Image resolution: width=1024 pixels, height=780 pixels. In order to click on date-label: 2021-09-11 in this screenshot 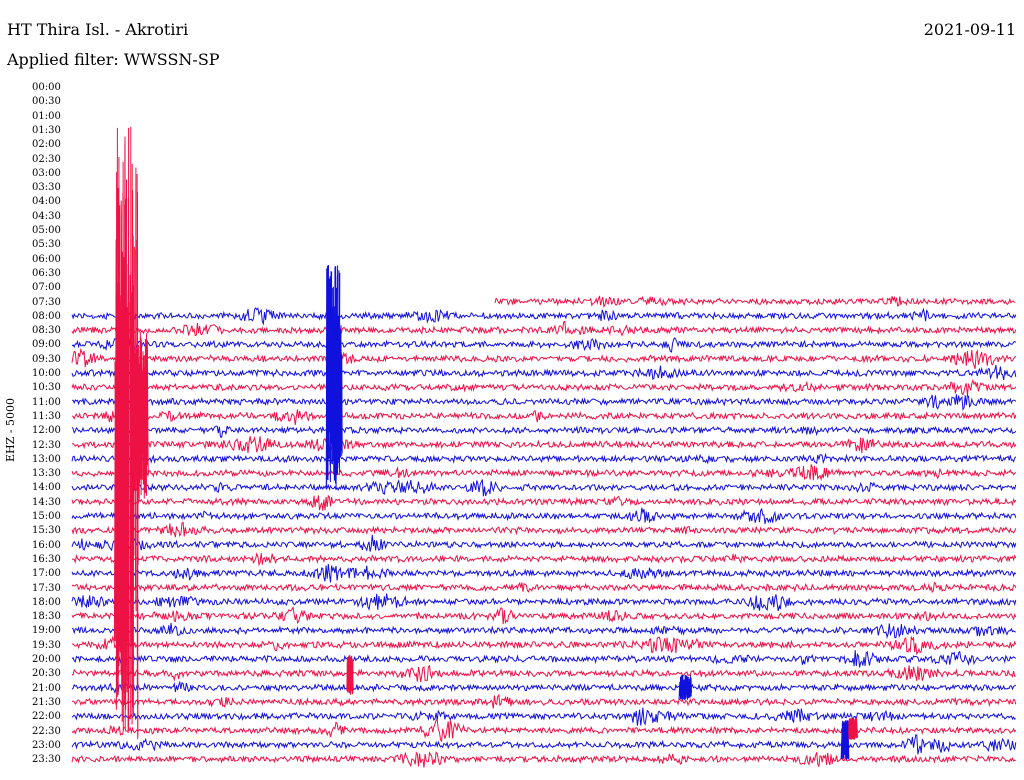, I will do `click(969, 29)`.